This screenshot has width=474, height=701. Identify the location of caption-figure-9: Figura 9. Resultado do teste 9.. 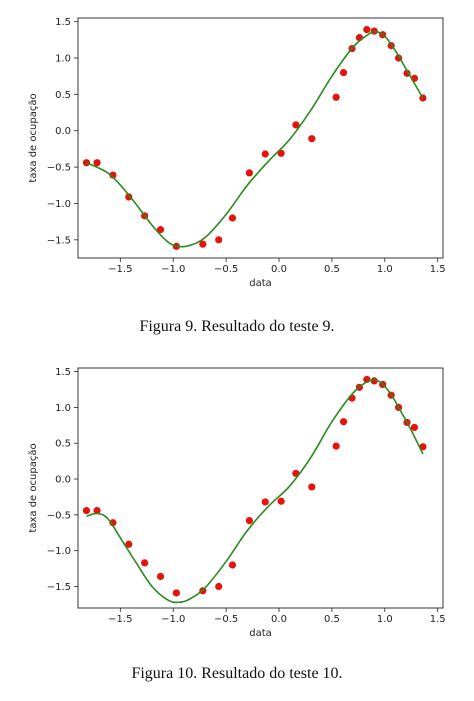
(237, 326).